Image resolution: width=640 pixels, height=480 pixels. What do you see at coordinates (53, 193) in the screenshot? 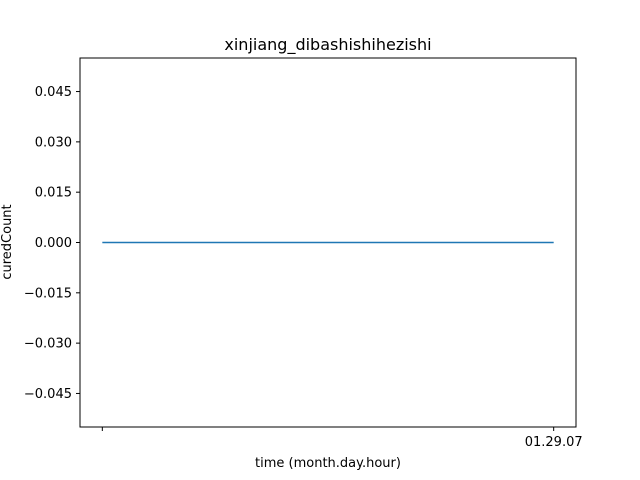
I see `y-tick-label: 0.015` at bounding box center [53, 193].